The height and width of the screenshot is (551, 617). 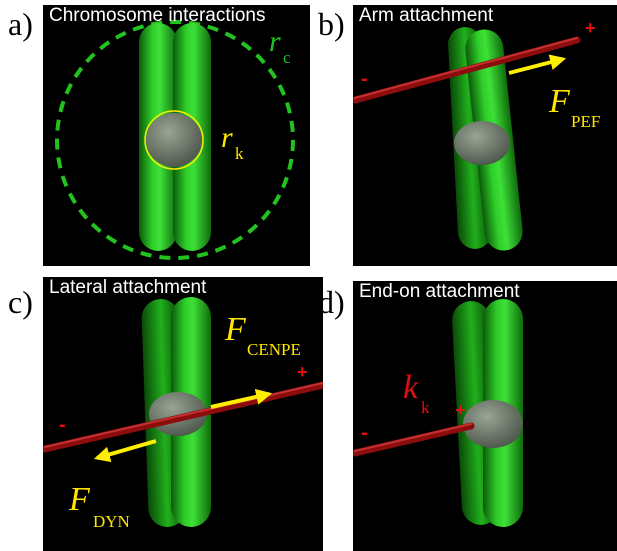 What do you see at coordinates (439, 291) in the screenshot?
I see `panel-d-title: End-on attachment` at bounding box center [439, 291].